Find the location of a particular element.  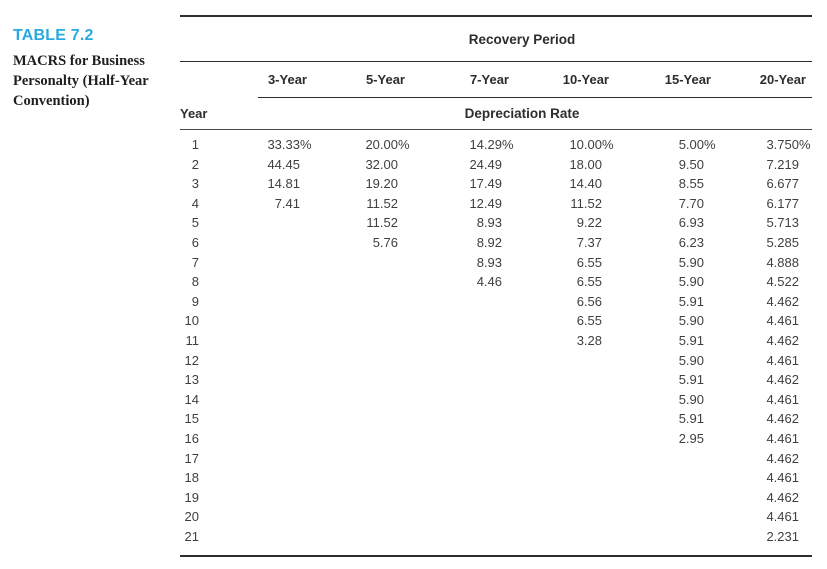

table-row: 20 4.461 is located at coordinates (496, 517).